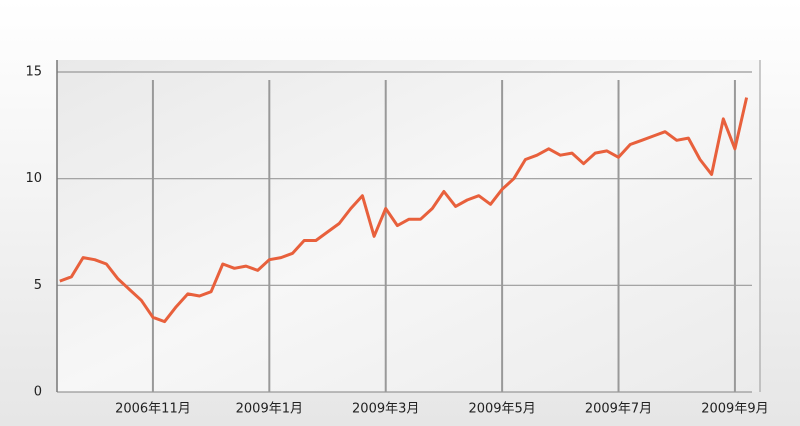 The height and width of the screenshot is (426, 800). What do you see at coordinates (385, 409) in the screenshot?
I see `x-tick-label: 2009年3月` at bounding box center [385, 409].